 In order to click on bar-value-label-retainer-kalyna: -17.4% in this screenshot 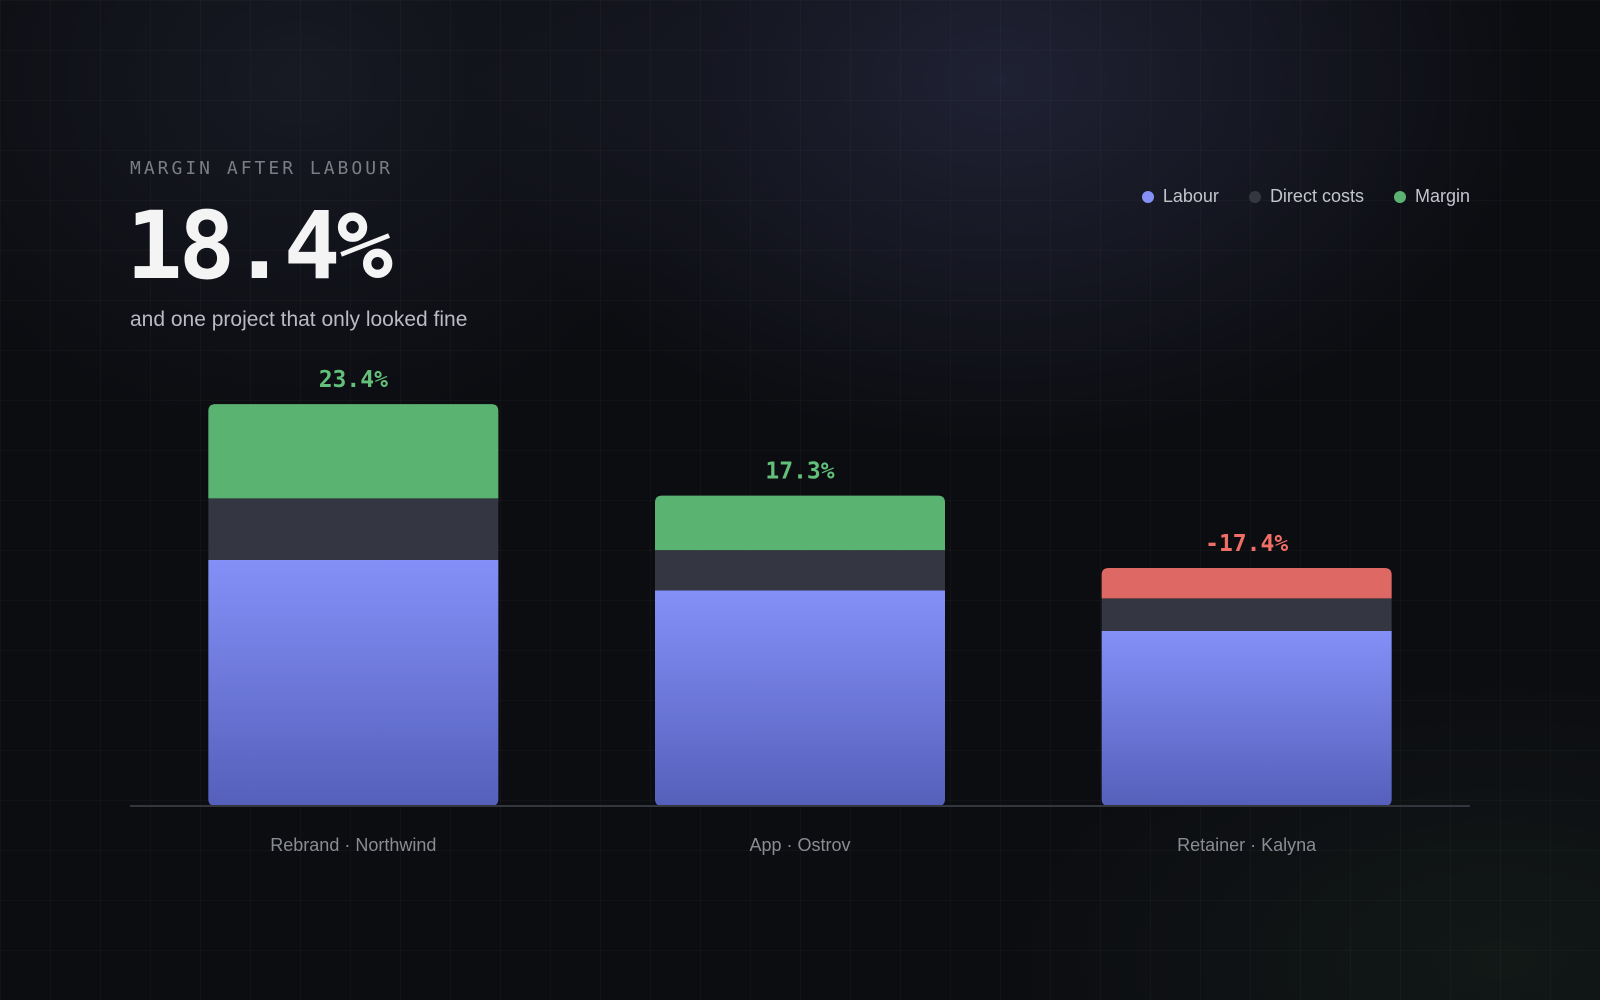, I will do `click(1246, 544)`.